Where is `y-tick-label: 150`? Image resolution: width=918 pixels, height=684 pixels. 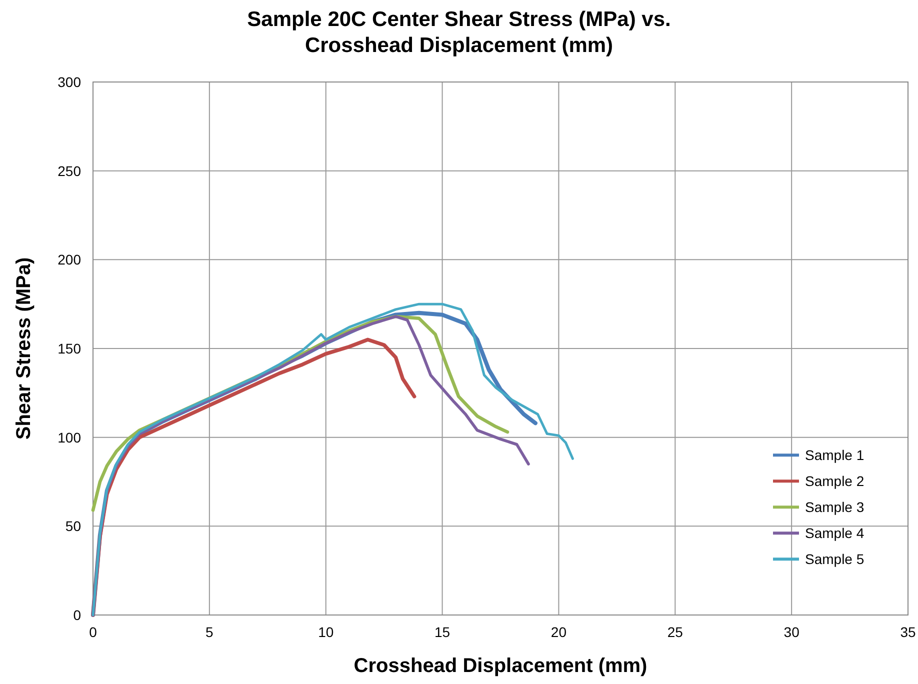 y-tick-label: 150 is located at coordinates (70, 348).